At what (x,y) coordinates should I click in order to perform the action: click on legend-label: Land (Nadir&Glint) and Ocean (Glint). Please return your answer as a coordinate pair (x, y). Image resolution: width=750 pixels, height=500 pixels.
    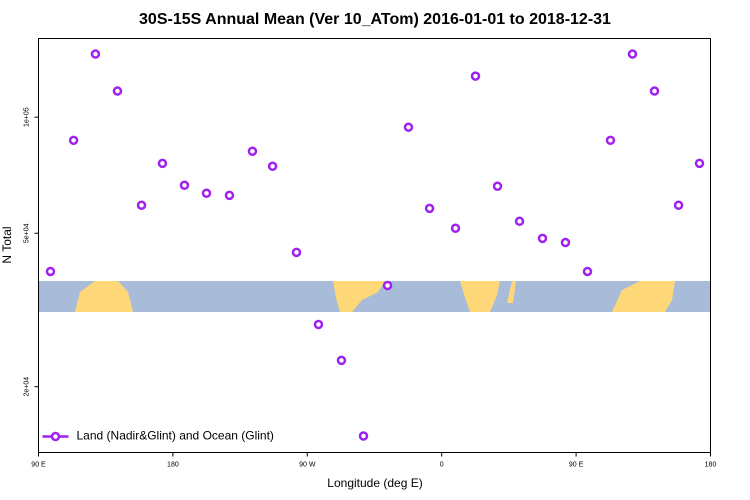
    Looking at the image, I should click on (175, 436).